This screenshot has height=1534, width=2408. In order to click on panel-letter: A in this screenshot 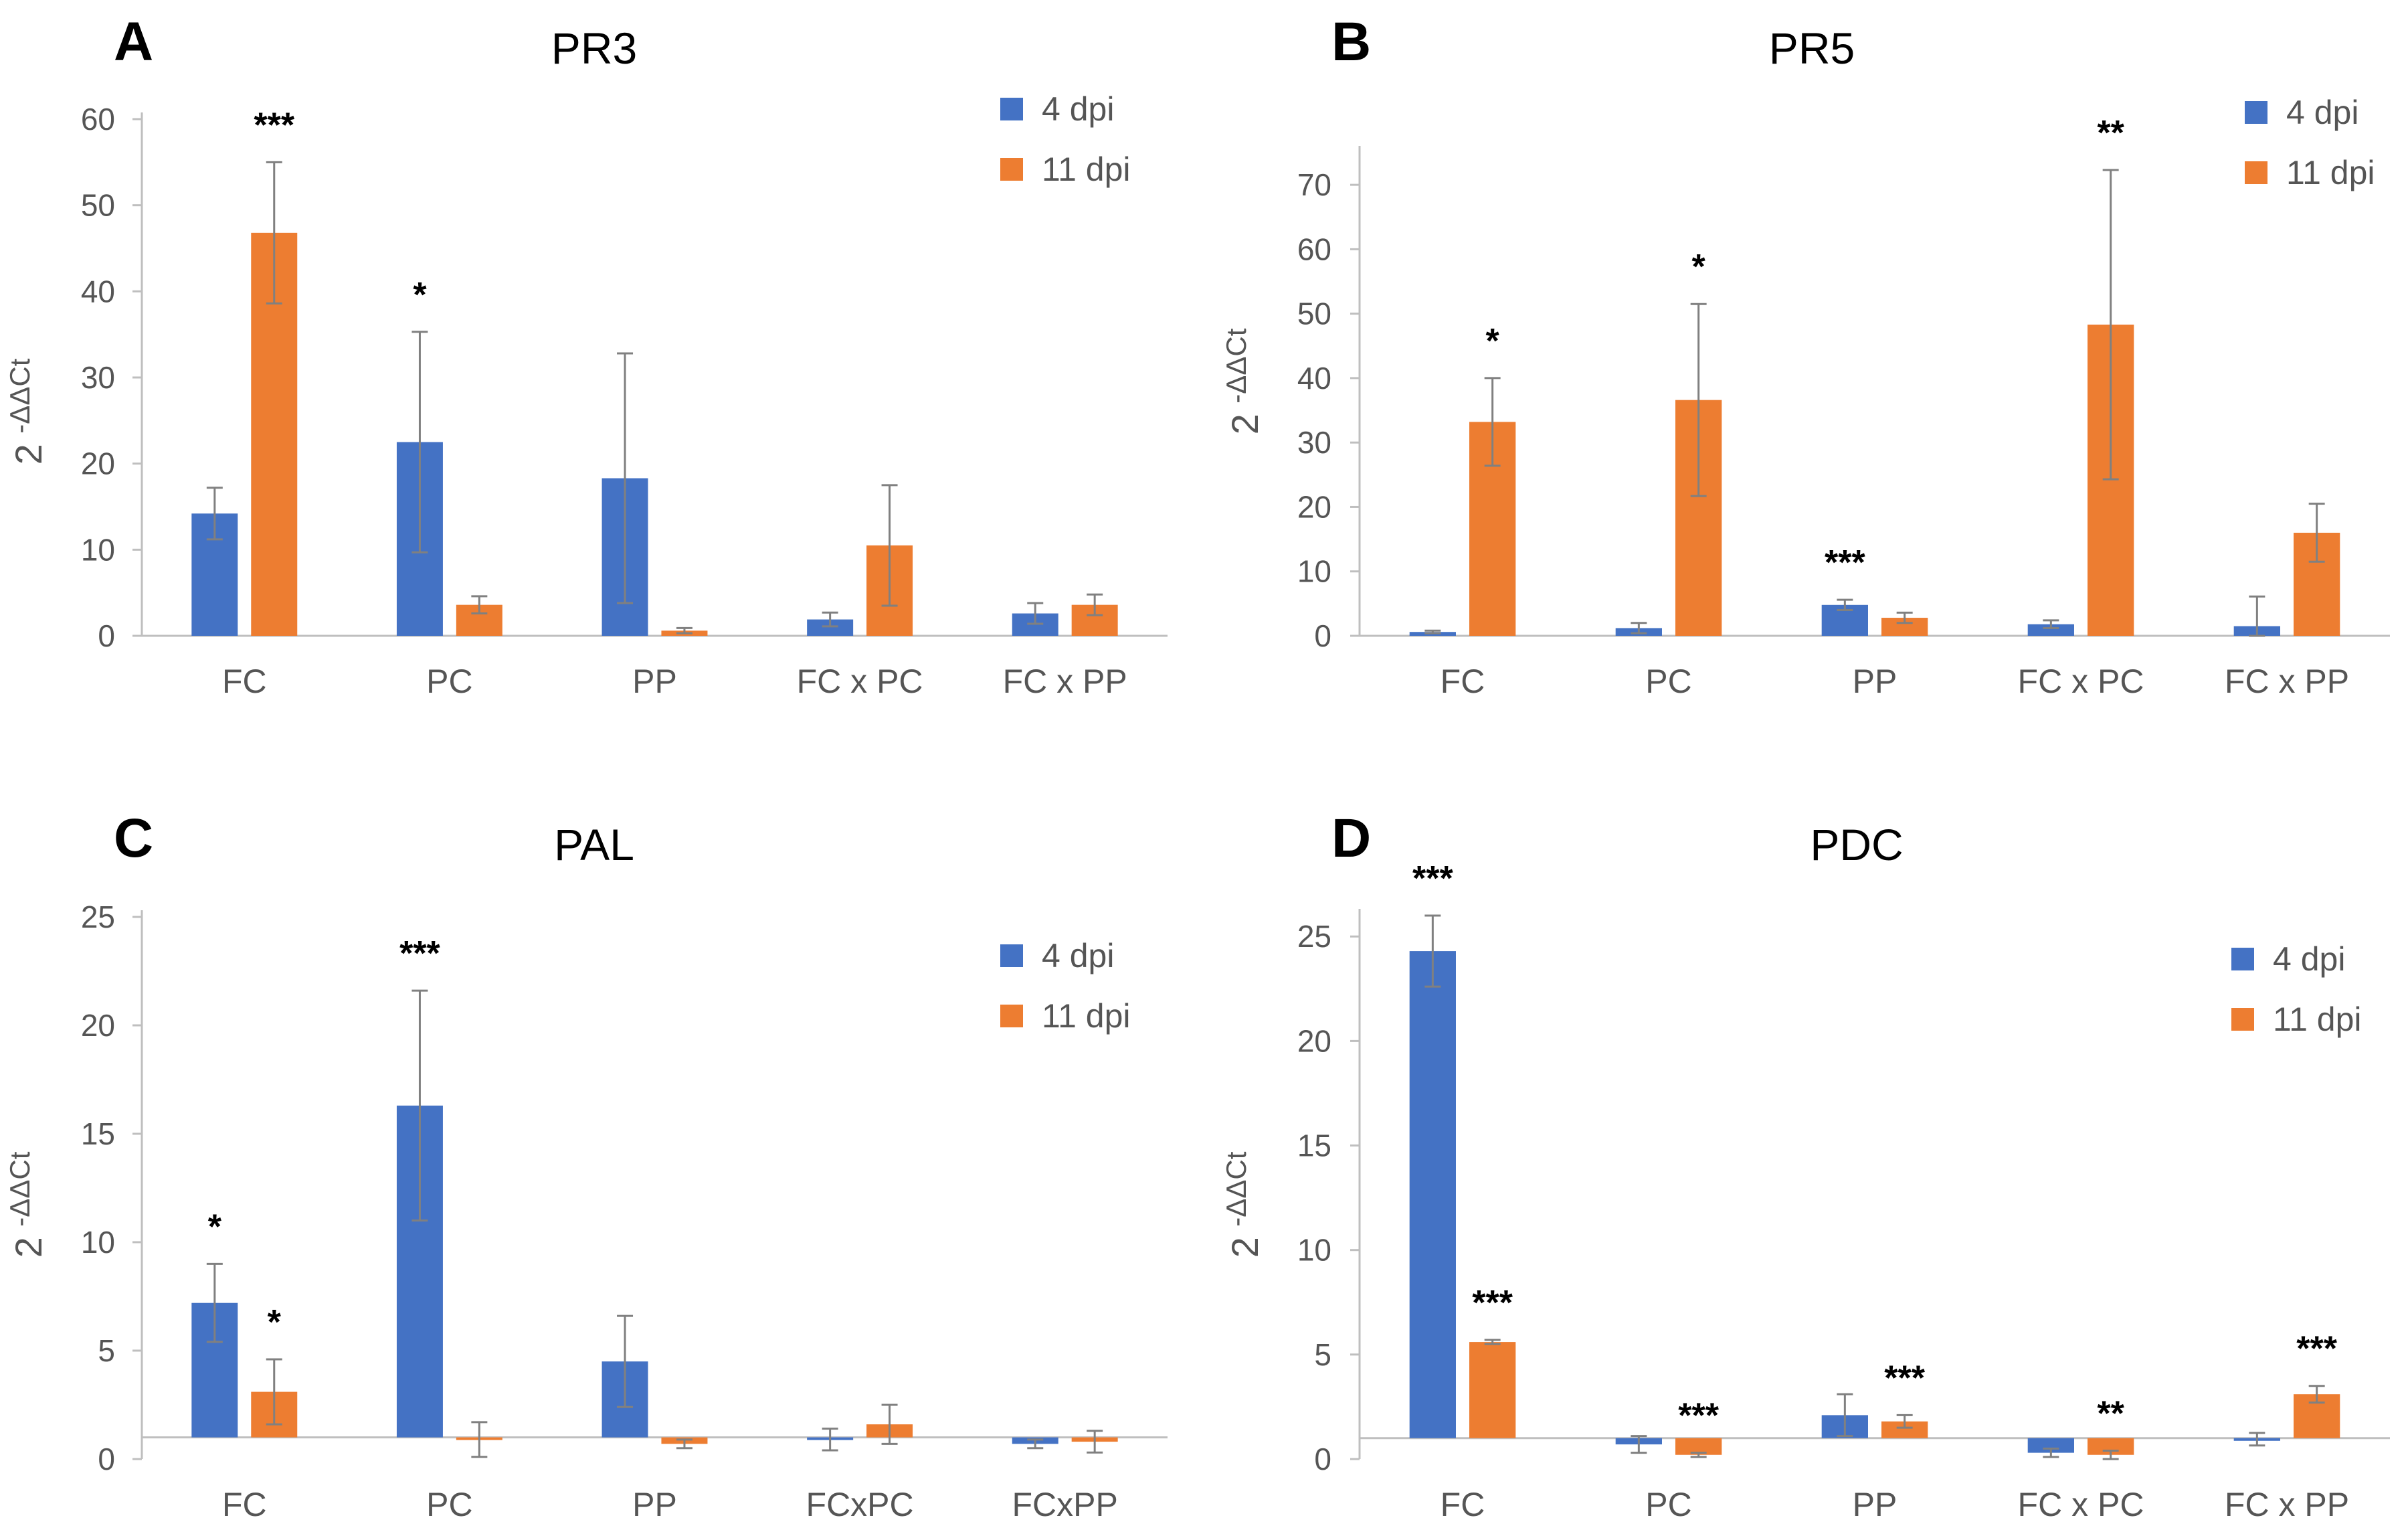, I will do `click(133, 42)`.